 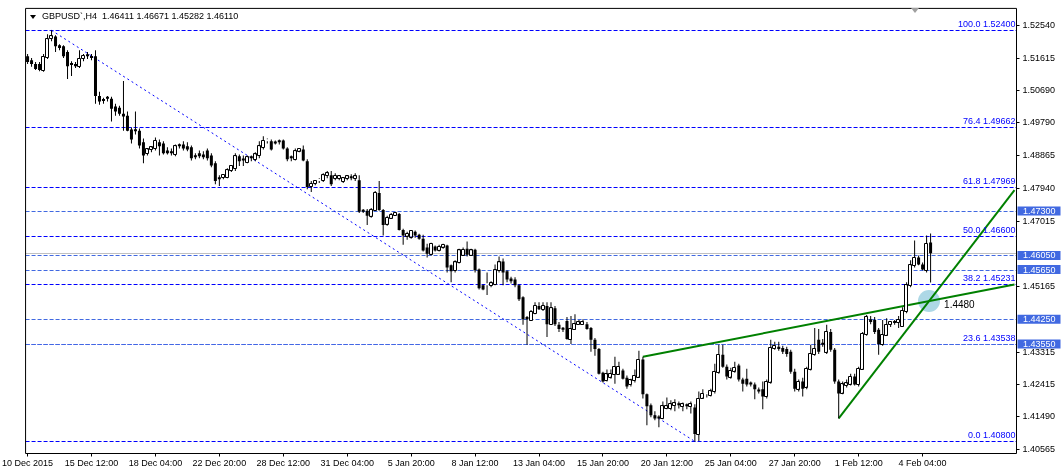 What do you see at coordinates (1039, 220) in the screenshot?
I see `y-tick-label: 1.47015` at bounding box center [1039, 220].